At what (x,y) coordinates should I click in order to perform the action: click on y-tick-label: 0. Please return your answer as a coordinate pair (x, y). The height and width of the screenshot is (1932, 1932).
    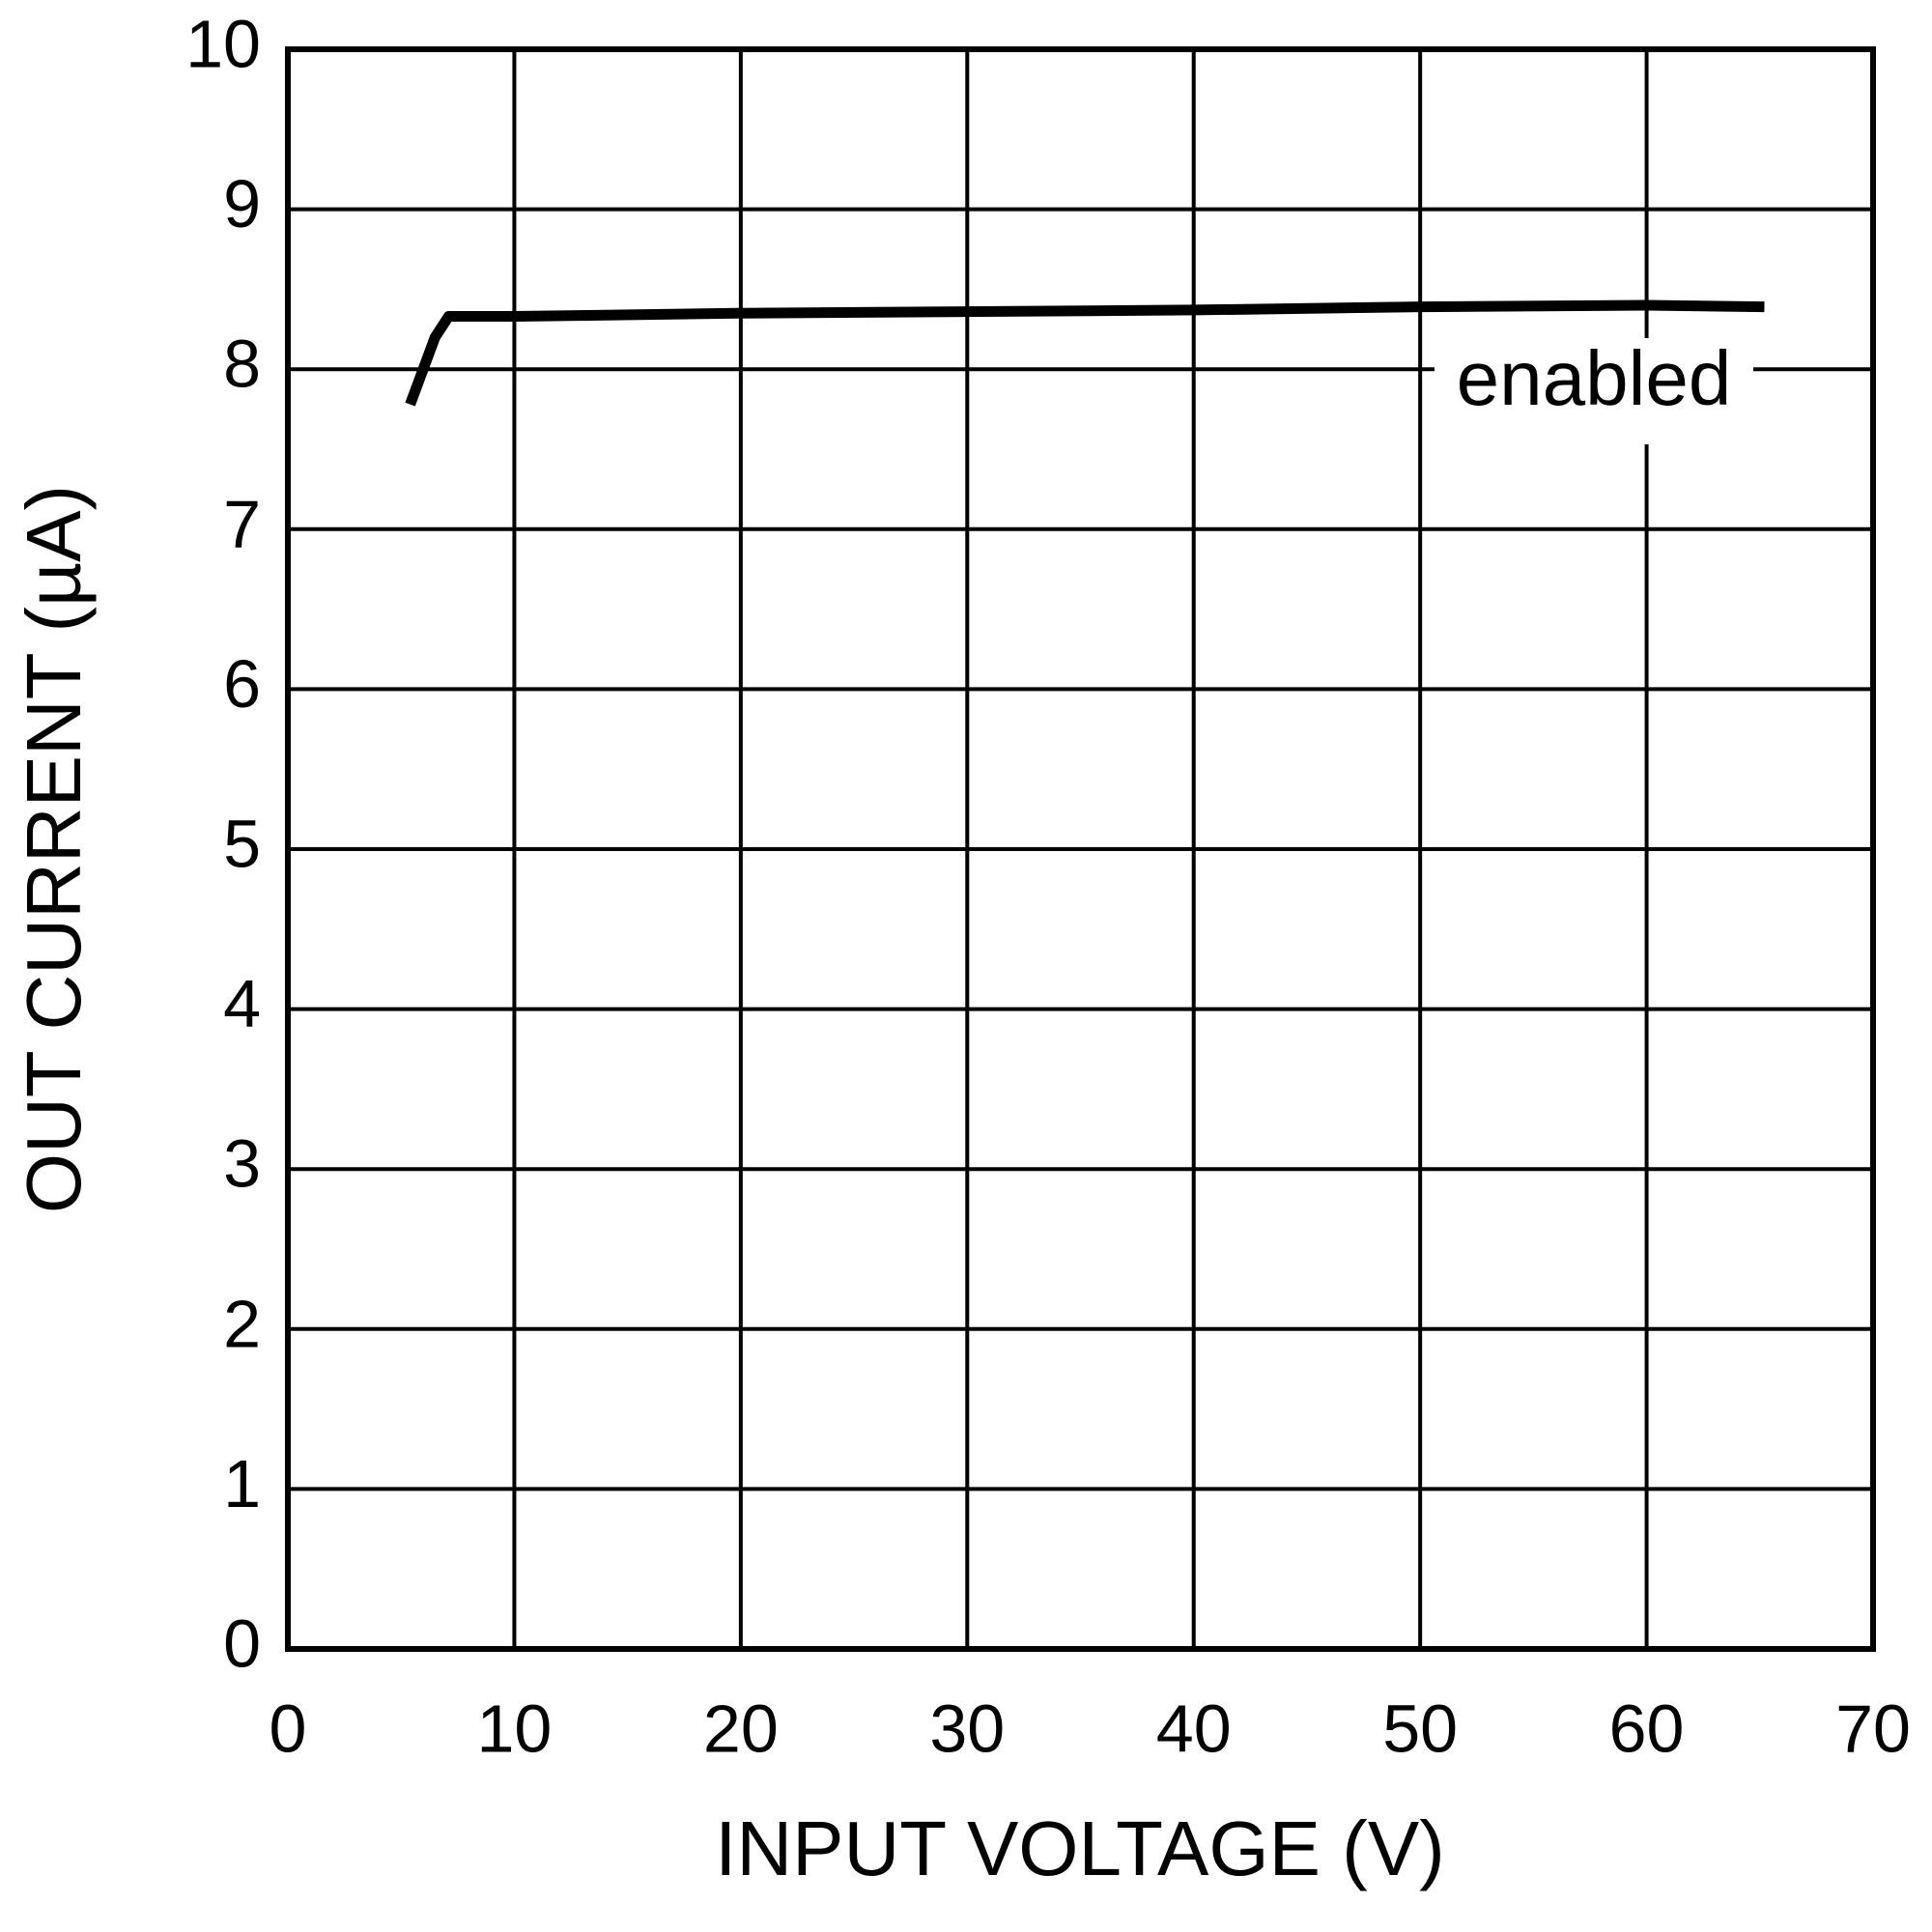
    Looking at the image, I should click on (242, 1643).